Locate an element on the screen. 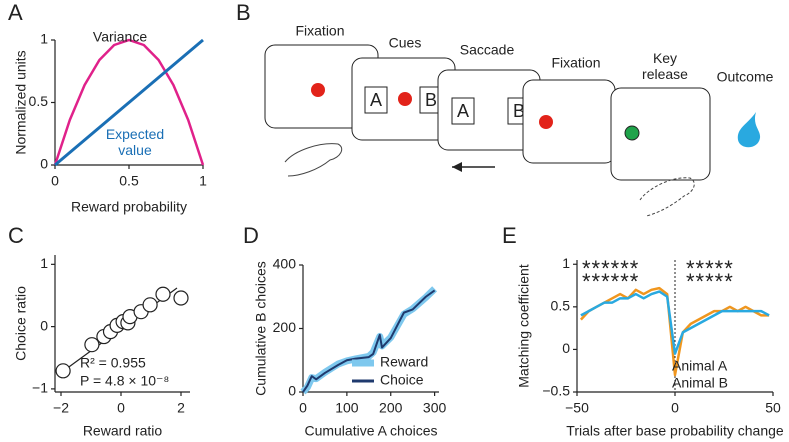  y-tick-label: 400 is located at coordinates (285, 264).